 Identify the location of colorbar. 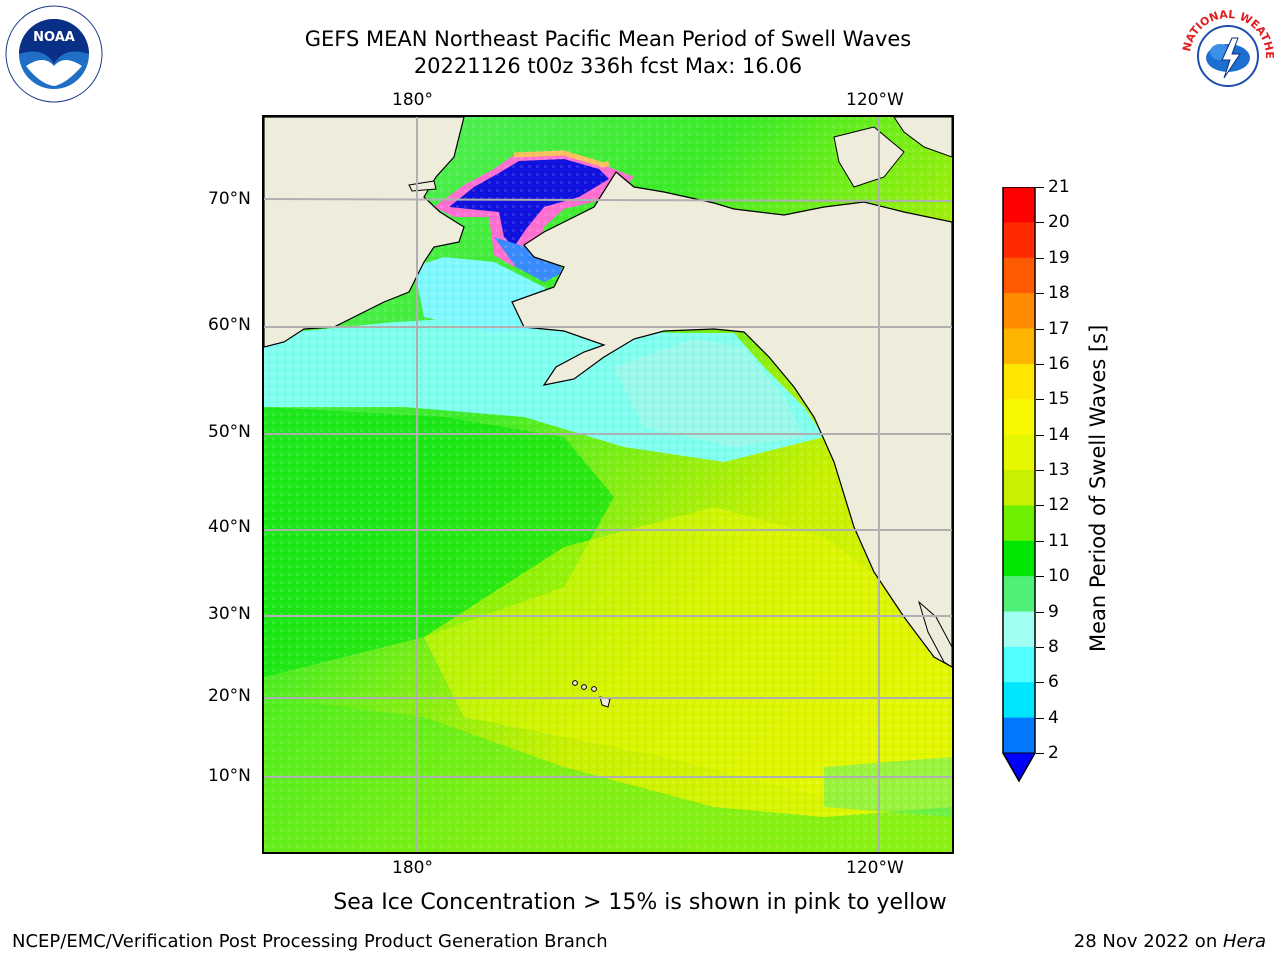
(1019, 484).